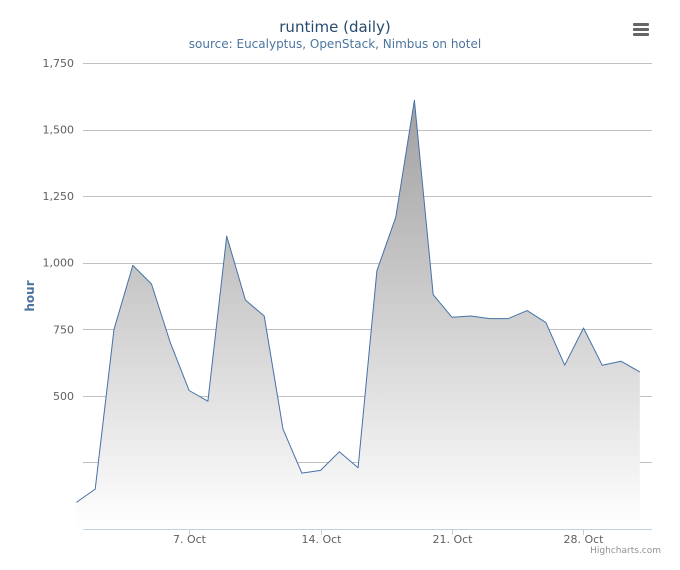 The height and width of the screenshot is (570, 680). I want to click on y-tick-label: 500, so click(63, 396).